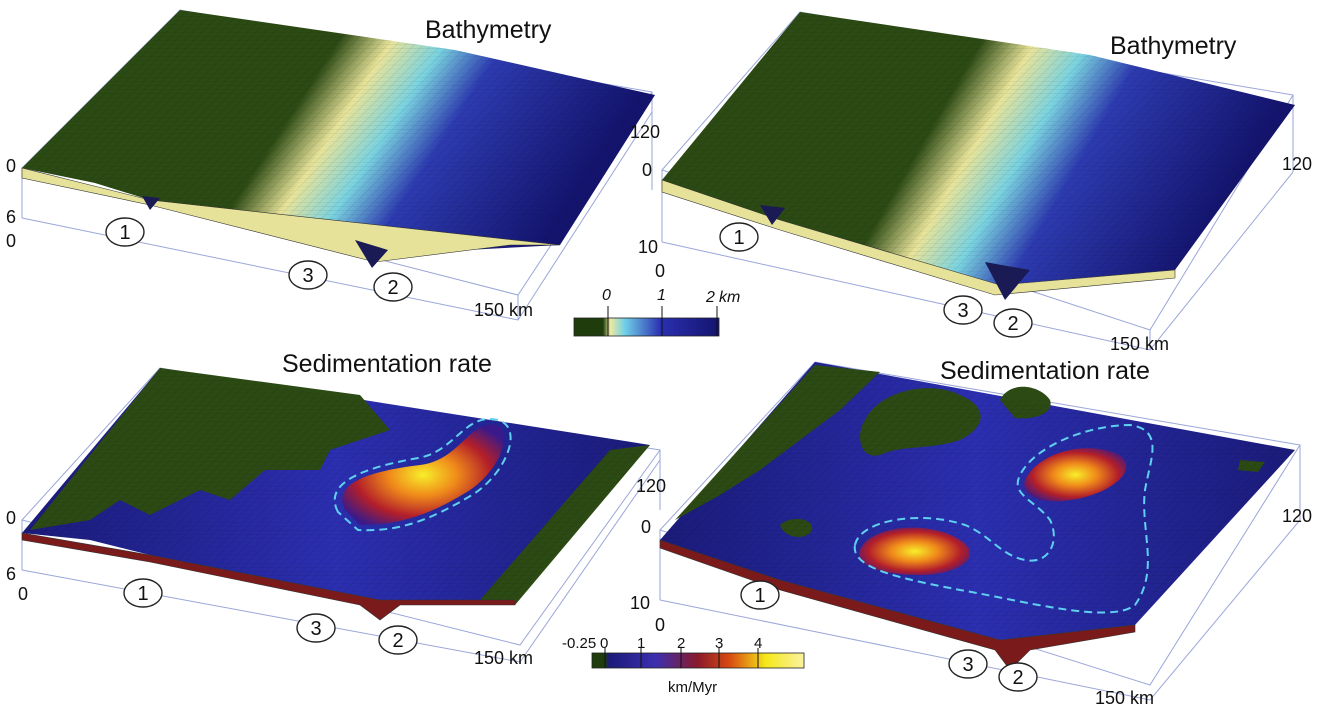  I want to click on colorbar-tick: -0.25, so click(579, 643).